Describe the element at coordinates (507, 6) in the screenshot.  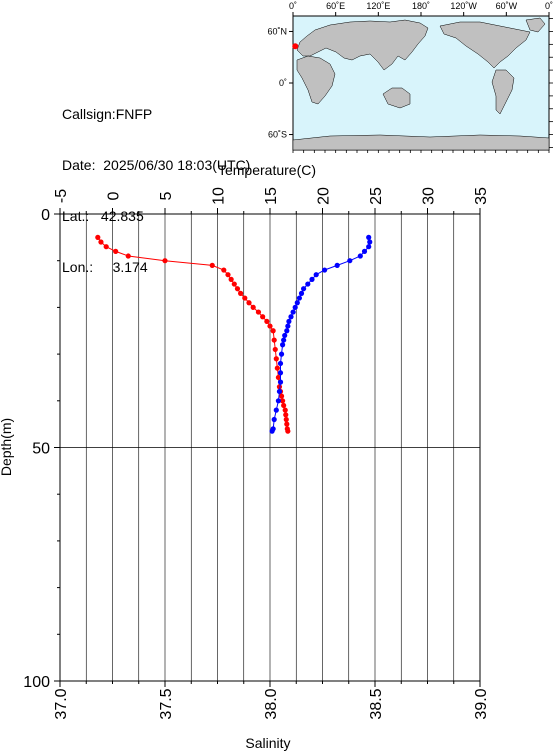
I see `map-lon-label: 60˚W` at that location.